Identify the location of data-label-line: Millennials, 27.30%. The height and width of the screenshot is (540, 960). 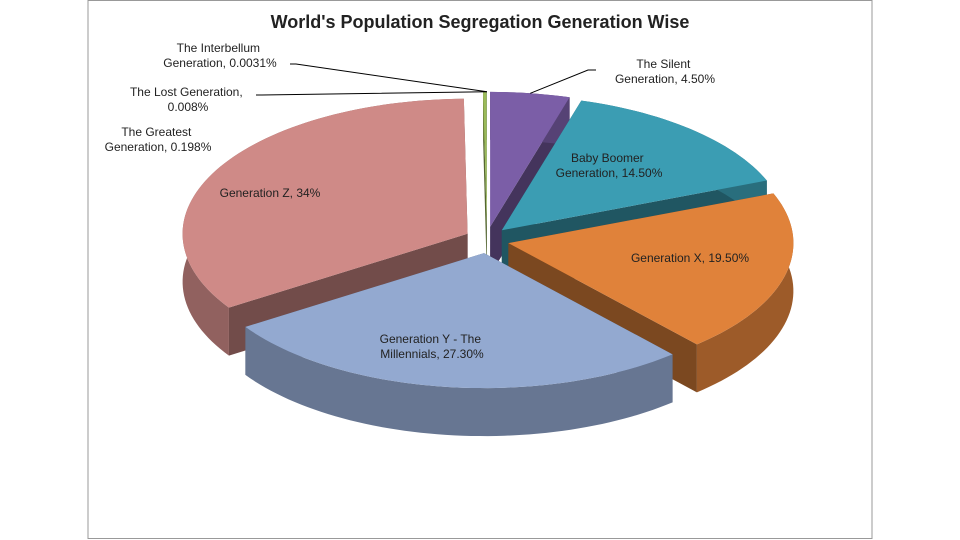
(432, 354).